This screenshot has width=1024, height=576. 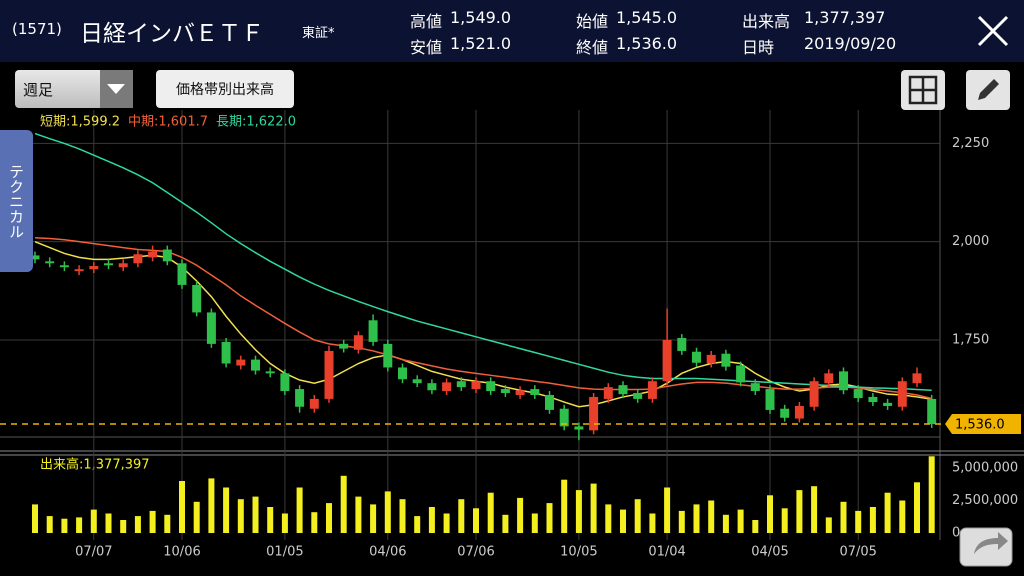 What do you see at coordinates (988, 90) in the screenshot?
I see `draw-button` at bounding box center [988, 90].